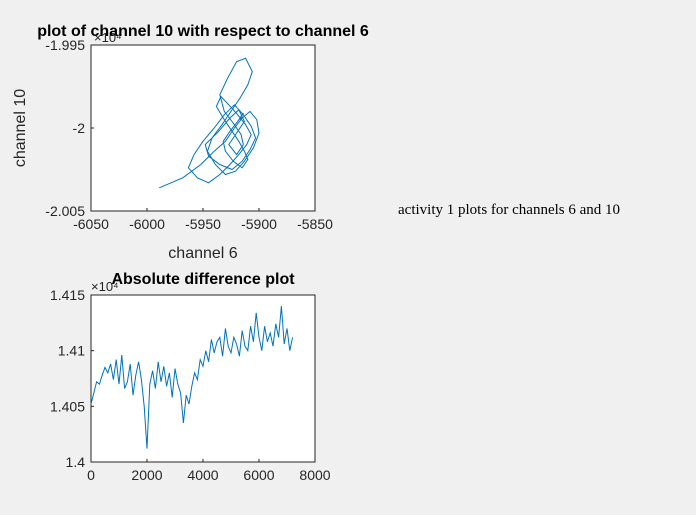 The width and height of the screenshot is (696, 515). Describe the element at coordinates (146, 475) in the screenshot. I see `plot-2-x-tick-label: 2000` at that location.